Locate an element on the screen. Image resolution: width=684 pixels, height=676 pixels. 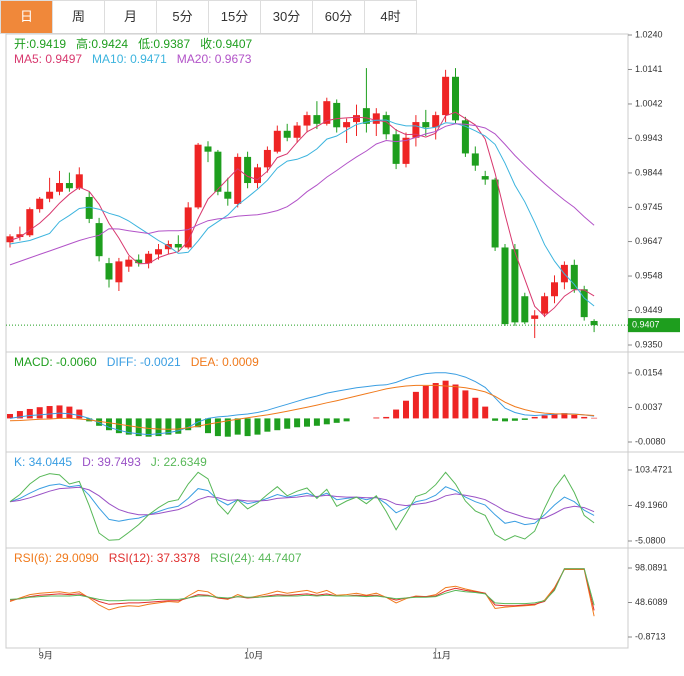
y-tick-label: 1.0240 is located at coordinates (649, 34).